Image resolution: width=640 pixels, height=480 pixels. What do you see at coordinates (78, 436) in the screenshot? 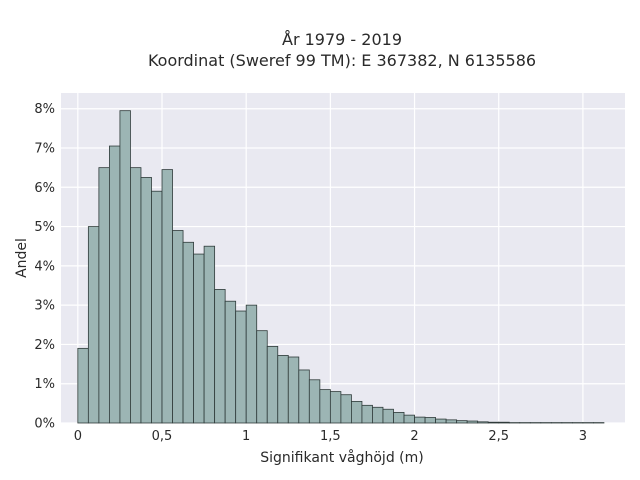
I see `x-tick-label: 0` at bounding box center [78, 436].